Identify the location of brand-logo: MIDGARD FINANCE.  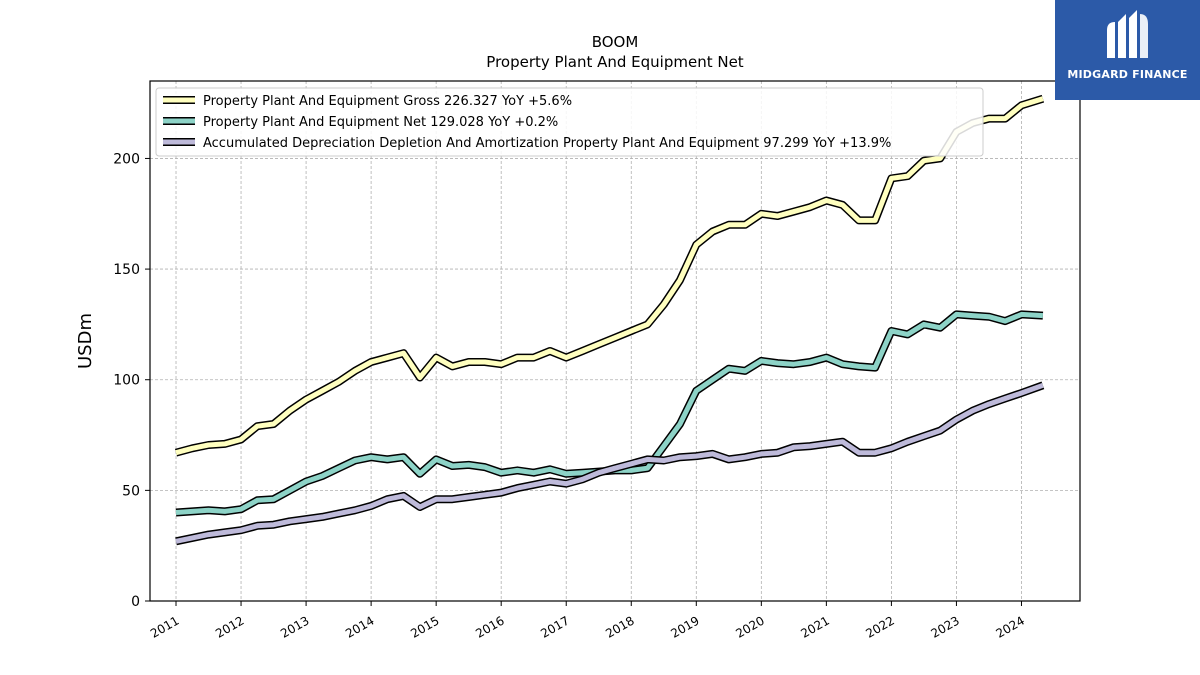
(1127, 50).